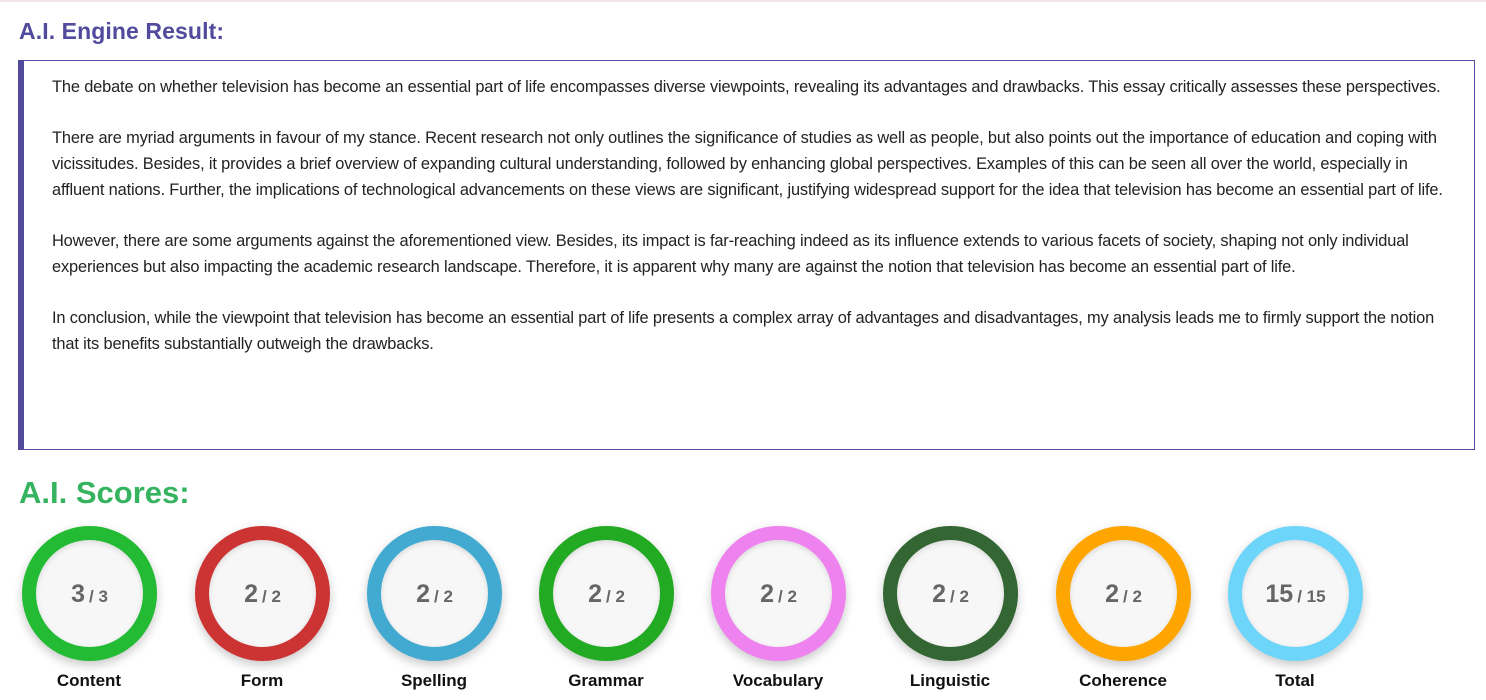 This screenshot has height=700, width=1486. What do you see at coordinates (262, 680) in the screenshot?
I see `score-label: Form` at bounding box center [262, 680].